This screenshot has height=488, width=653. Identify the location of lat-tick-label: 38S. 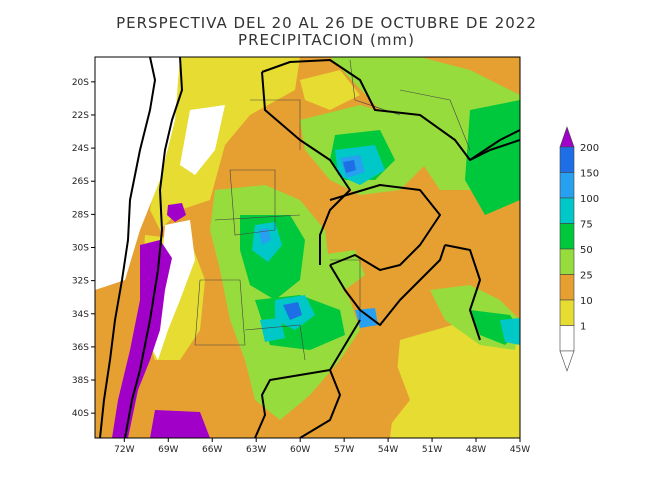
(80, 381).